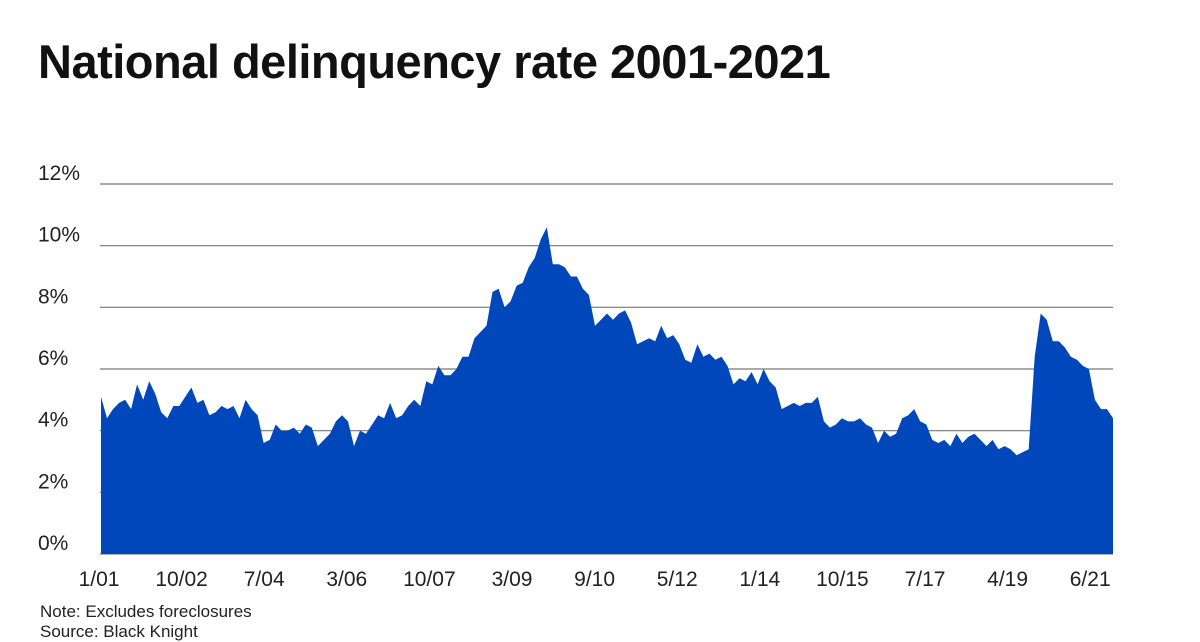 This screenshot has height=642, width=1200. Describe the element at coordinates (842, 579) in the screenshot. I see `x-tick-label: 10/15` at that location.